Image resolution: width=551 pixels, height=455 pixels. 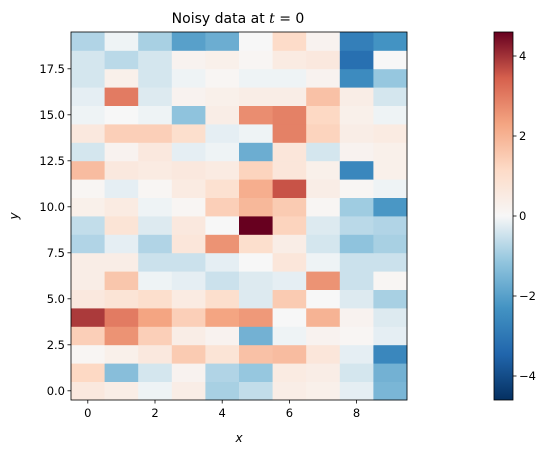 I want to click on colorbar-tick-label: 2, so click(x=522, y=136).